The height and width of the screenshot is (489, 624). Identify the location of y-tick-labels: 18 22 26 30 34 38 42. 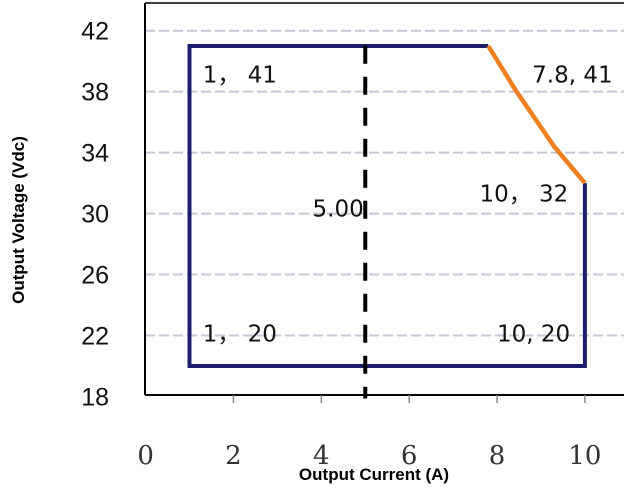
(95, 215).